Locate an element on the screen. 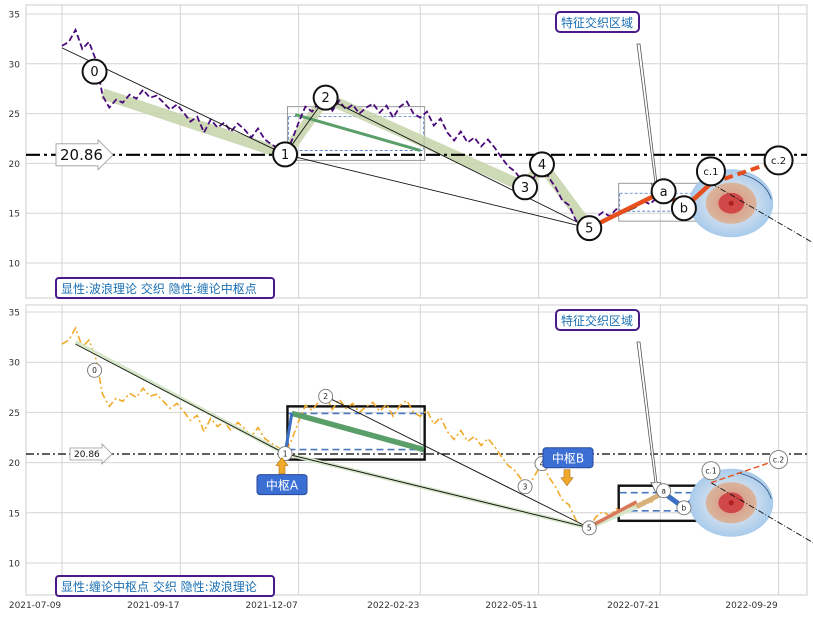 This screenshot has height=621, width=813. zhongshu-a-label-box is located at coordinates (282, 485).